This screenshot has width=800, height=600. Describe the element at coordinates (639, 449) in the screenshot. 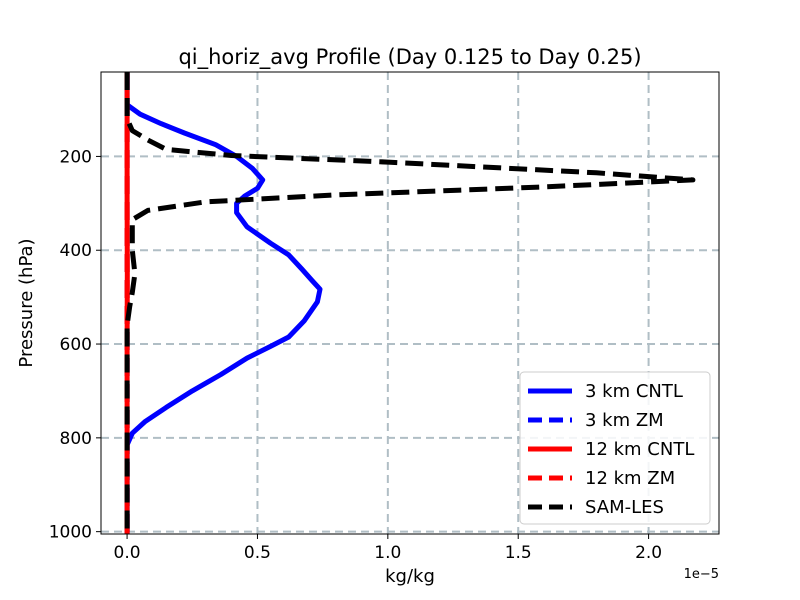

I see `legend-label: 12 km CNTL` at that location.